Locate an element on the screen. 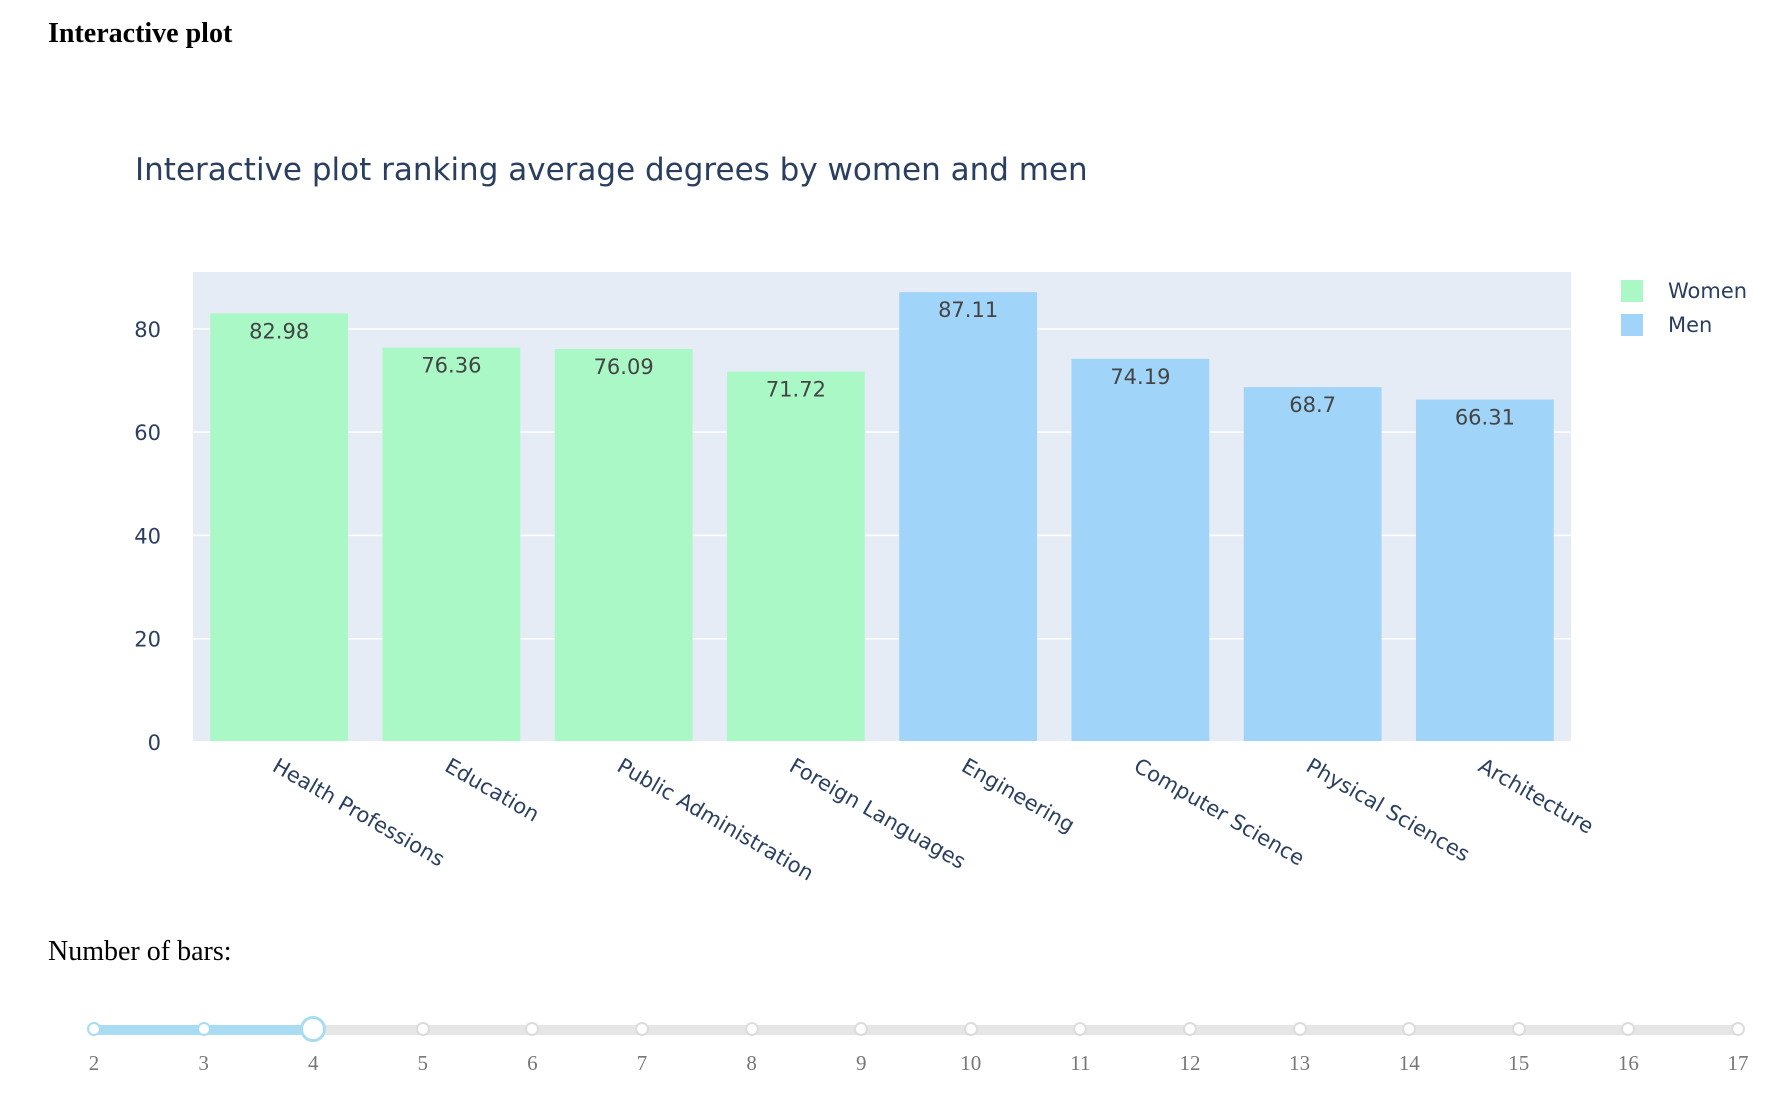  slider-tick-label: 3 is located at coordinates (203, 1063).